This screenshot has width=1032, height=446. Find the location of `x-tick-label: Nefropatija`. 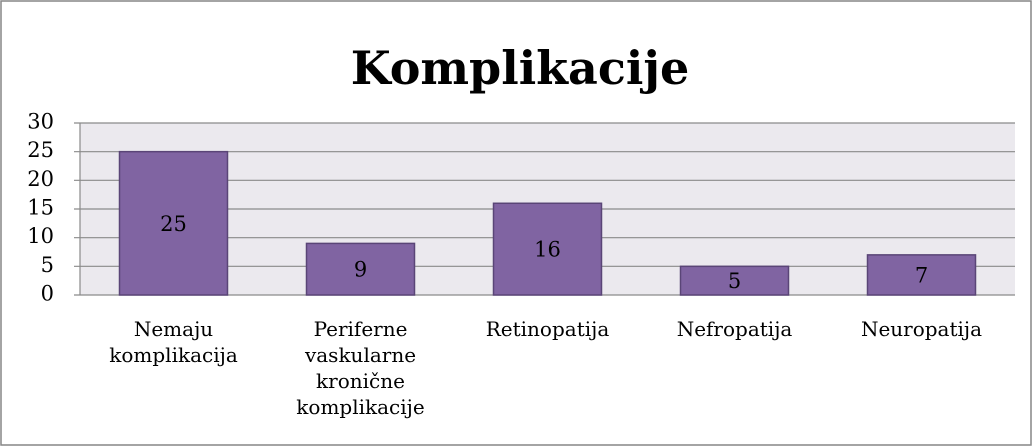

x-tick-label: Nefropatija is located at coordinates (734, 329).